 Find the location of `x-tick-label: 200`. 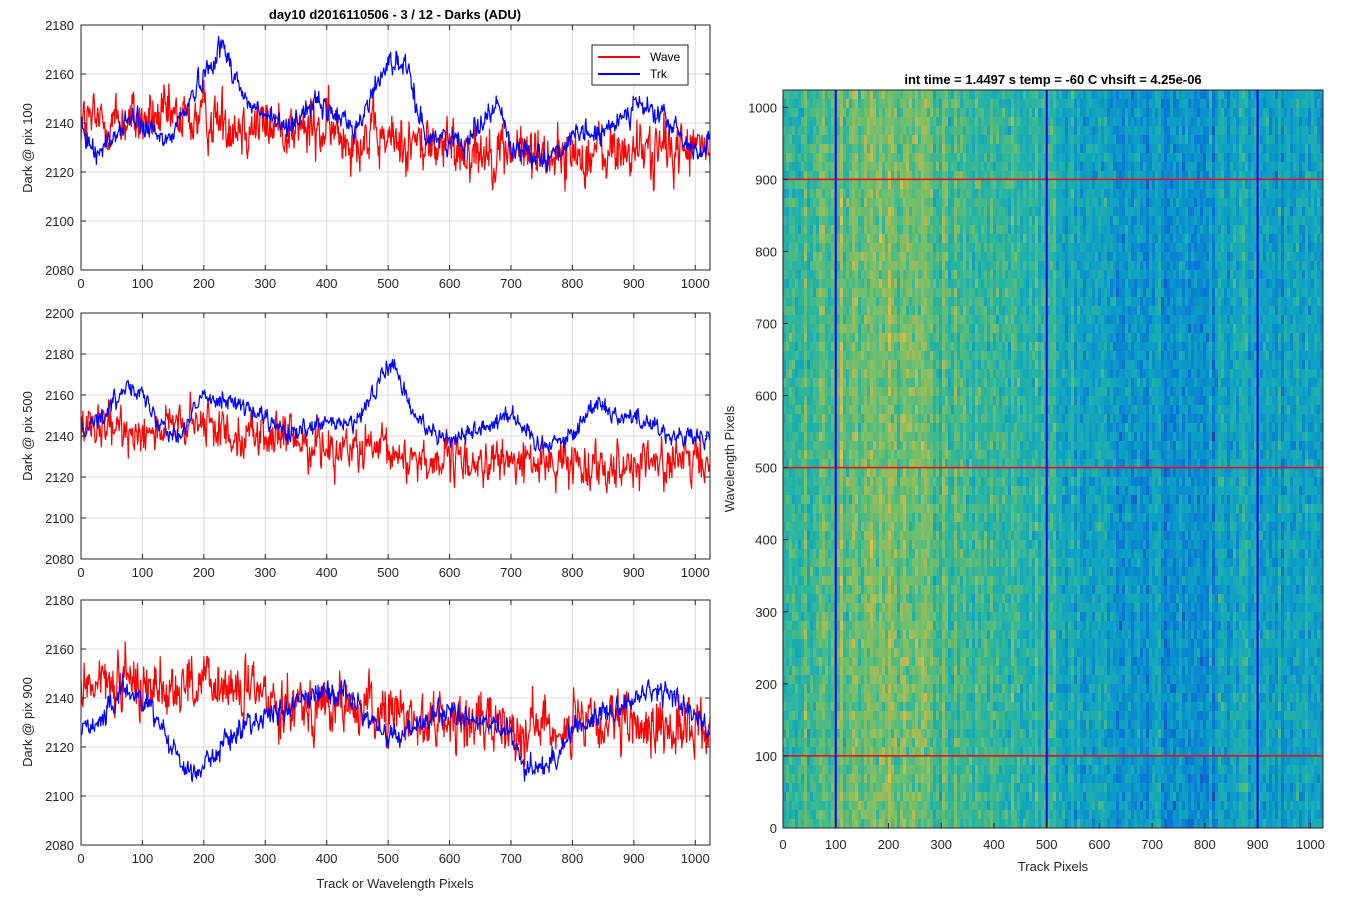

x-tick-label: 200 is located at coordinates (204, 858).